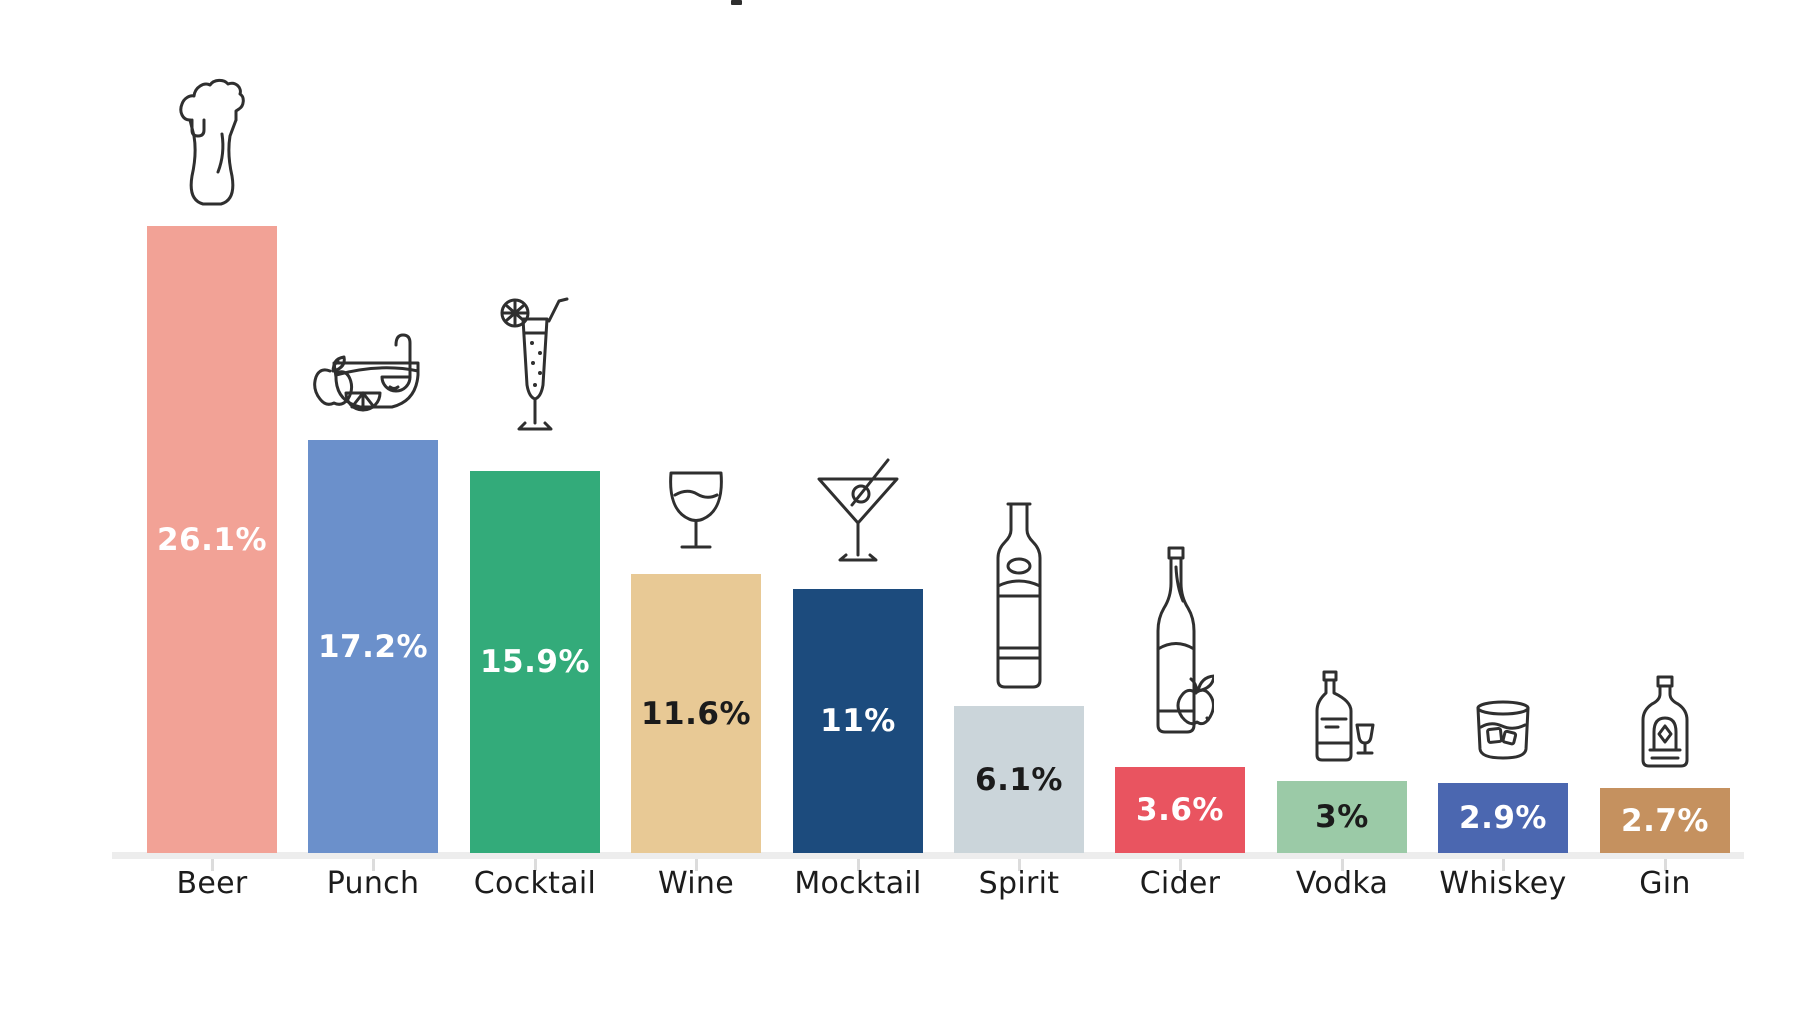  I want to click on bar-value-label: 2.9%, so click(1503, 818).